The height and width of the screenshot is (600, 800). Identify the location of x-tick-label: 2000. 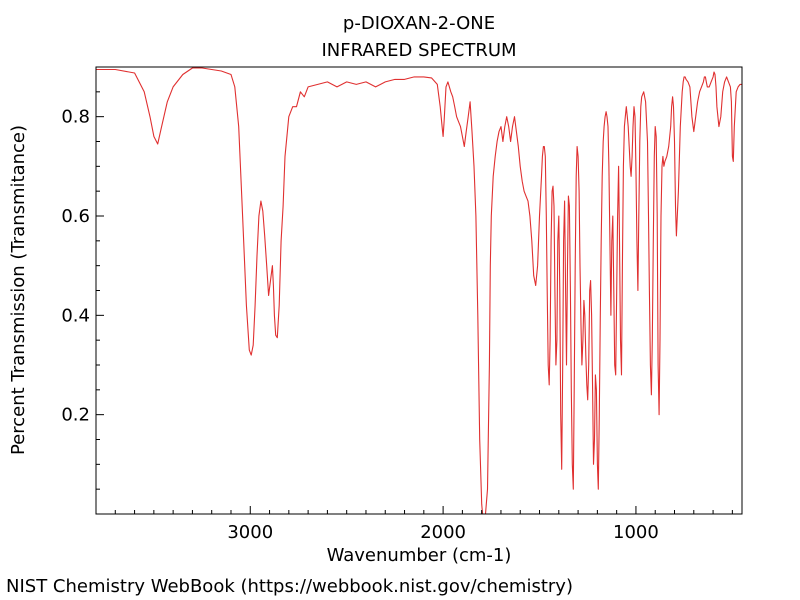
(443, 532).